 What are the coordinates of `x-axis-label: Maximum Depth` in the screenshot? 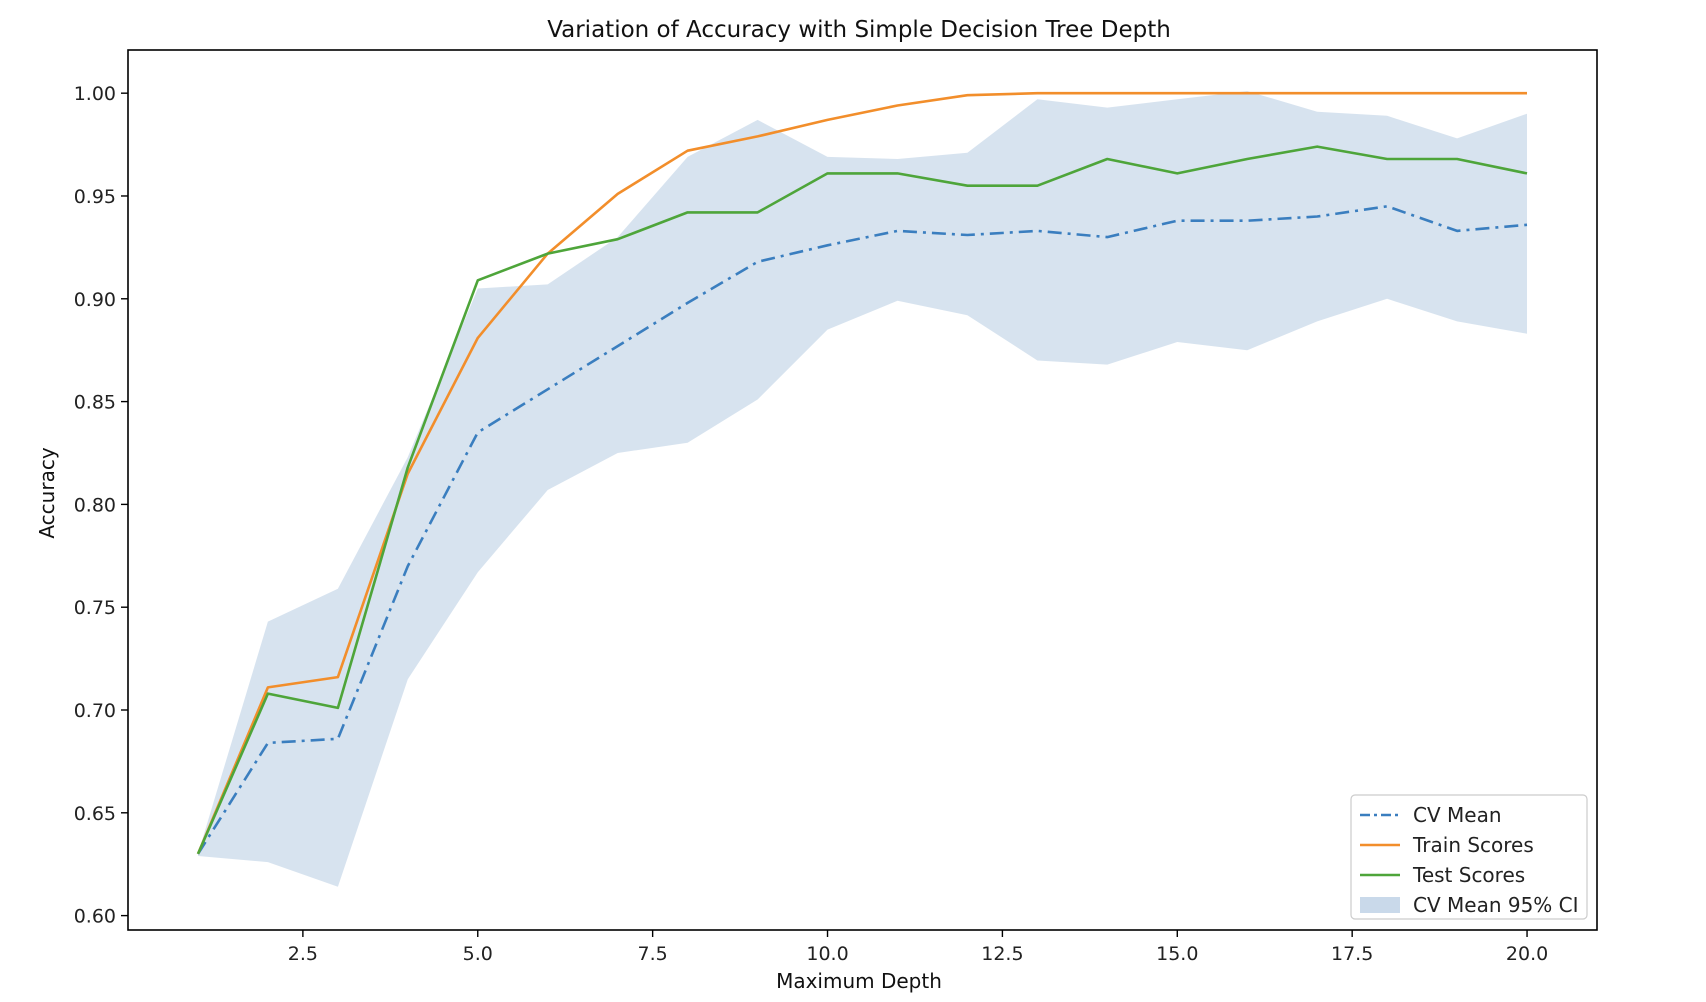 It's located at (859, 981).